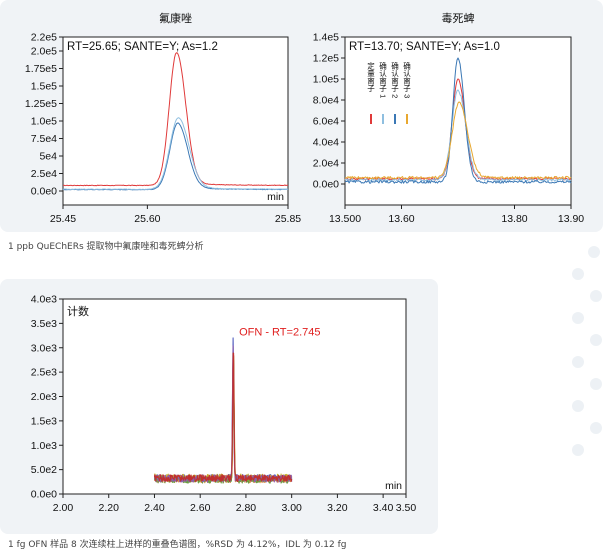  I want to click on top-caption: 1 ppb QuEChERs 提取物中氟康唑和毒死蜱分析, so click(106, 247).